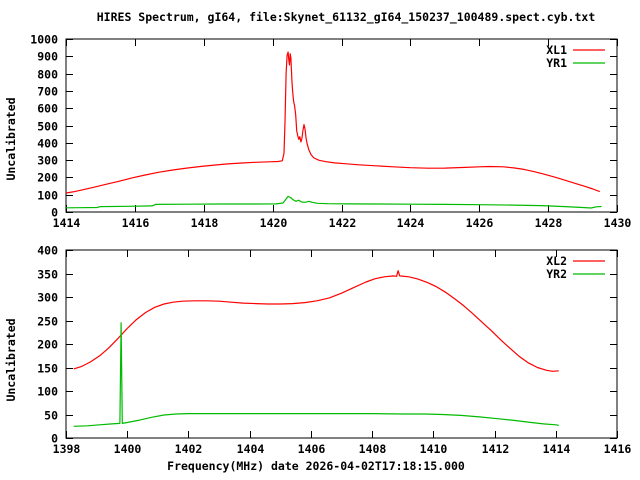  I want to click on top-y-axis-label: Uncalibrated, so click(11, 138).